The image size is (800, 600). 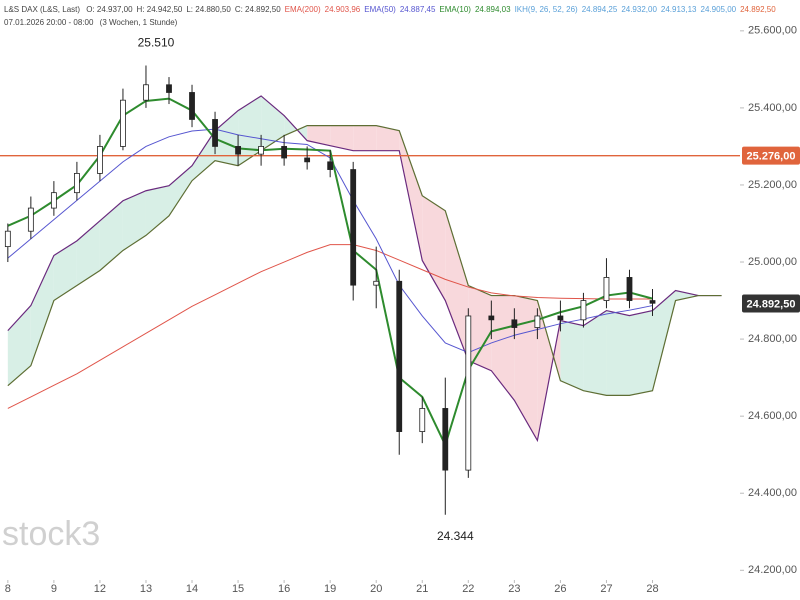 What do you see at coordinates (146, 589) in the screenshot?
I see `x-tick-label: 13` at bounding box center [146, 589].